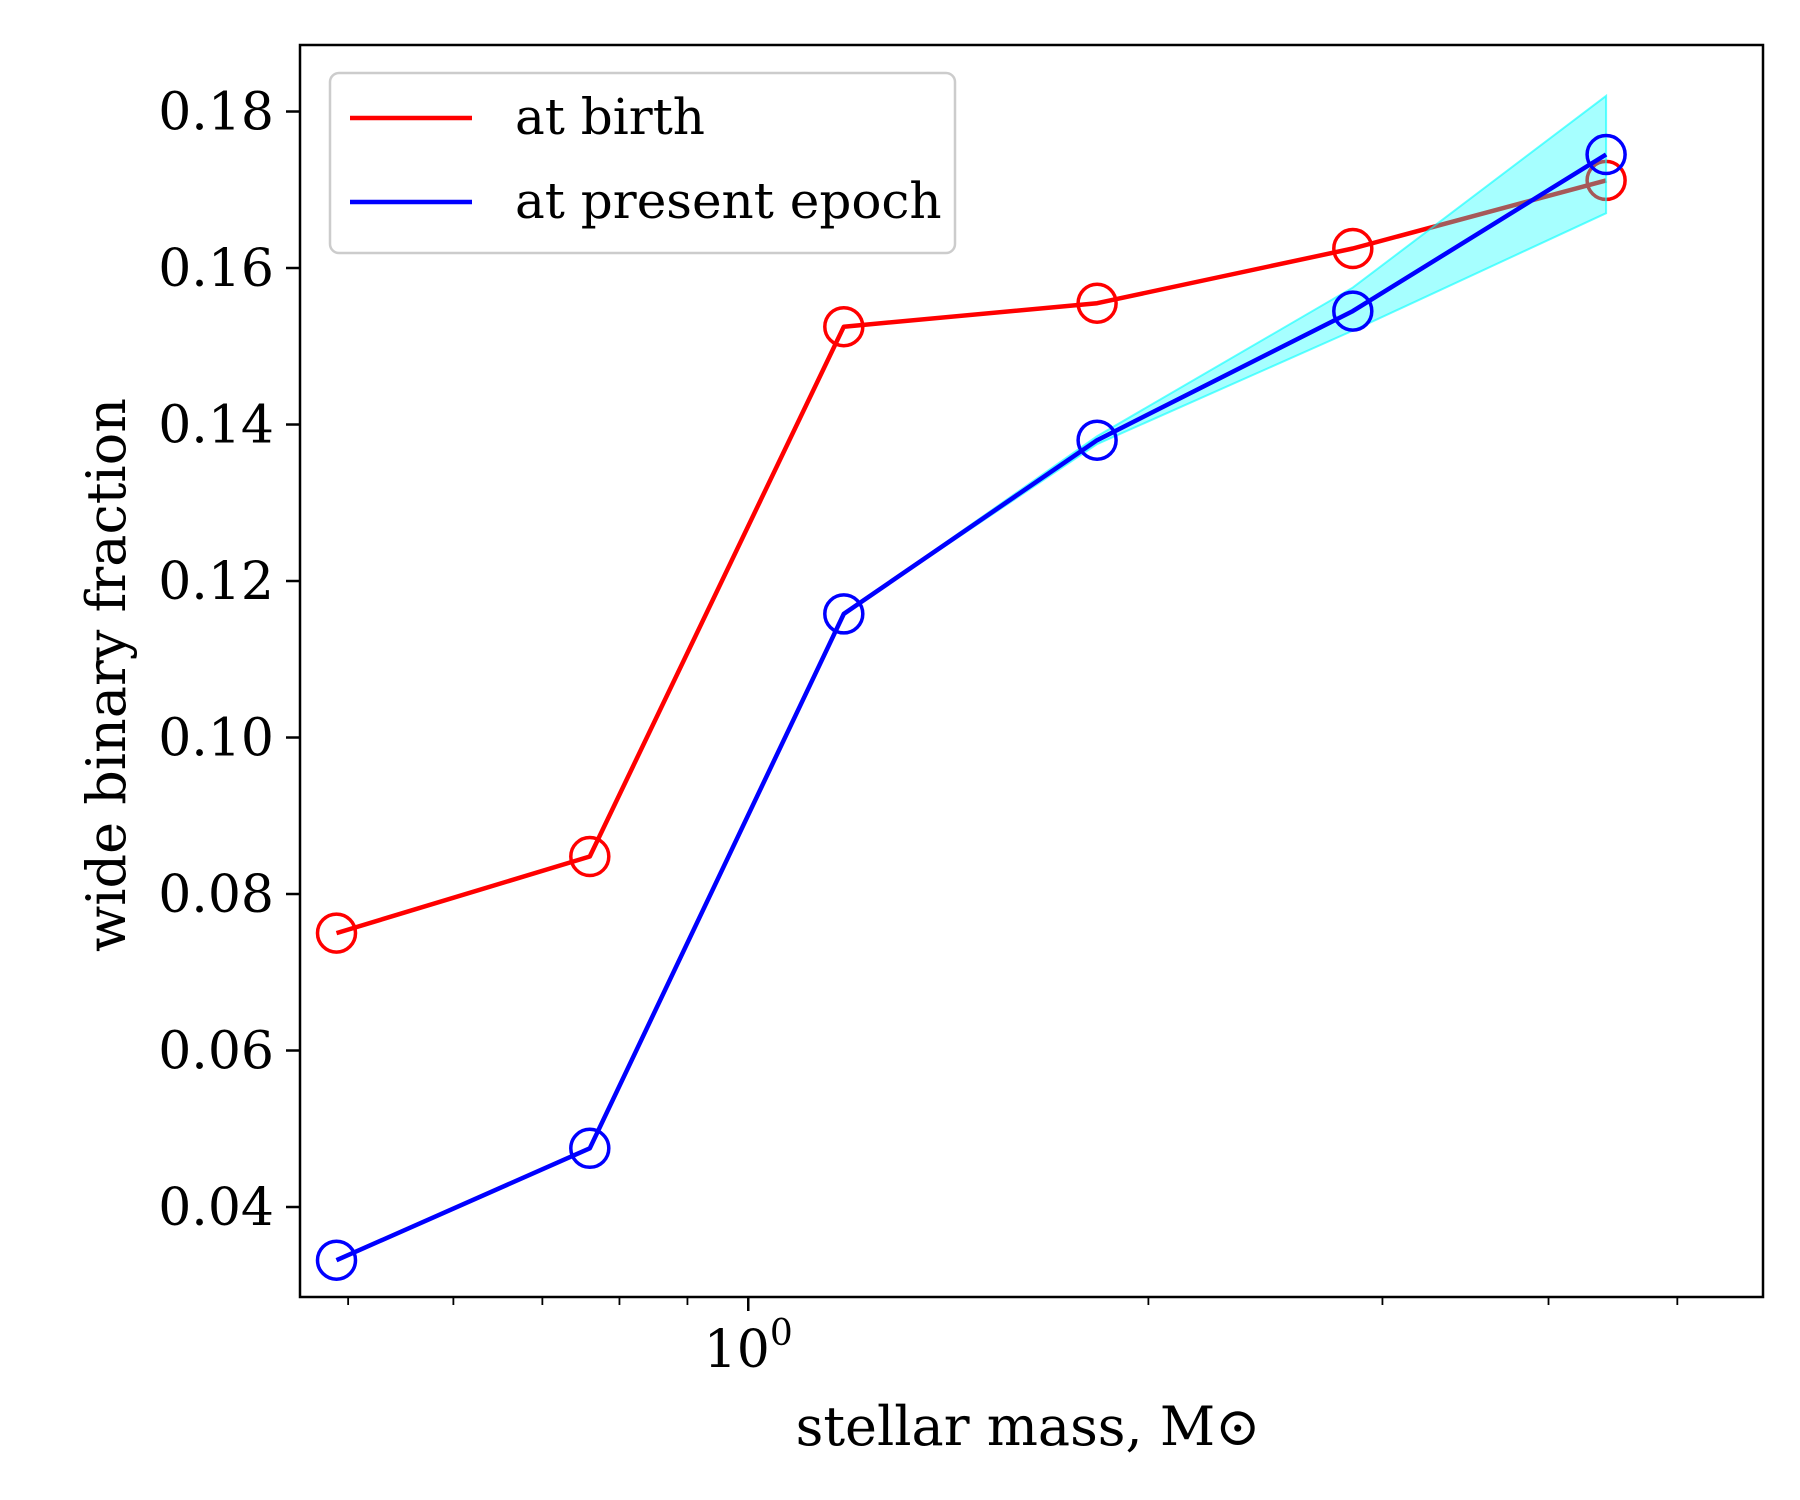 Image resolution: width=1800 pixels, height=1500 pixels. I want to click on x-axis-ticks: 100, so click(1013, 1338).